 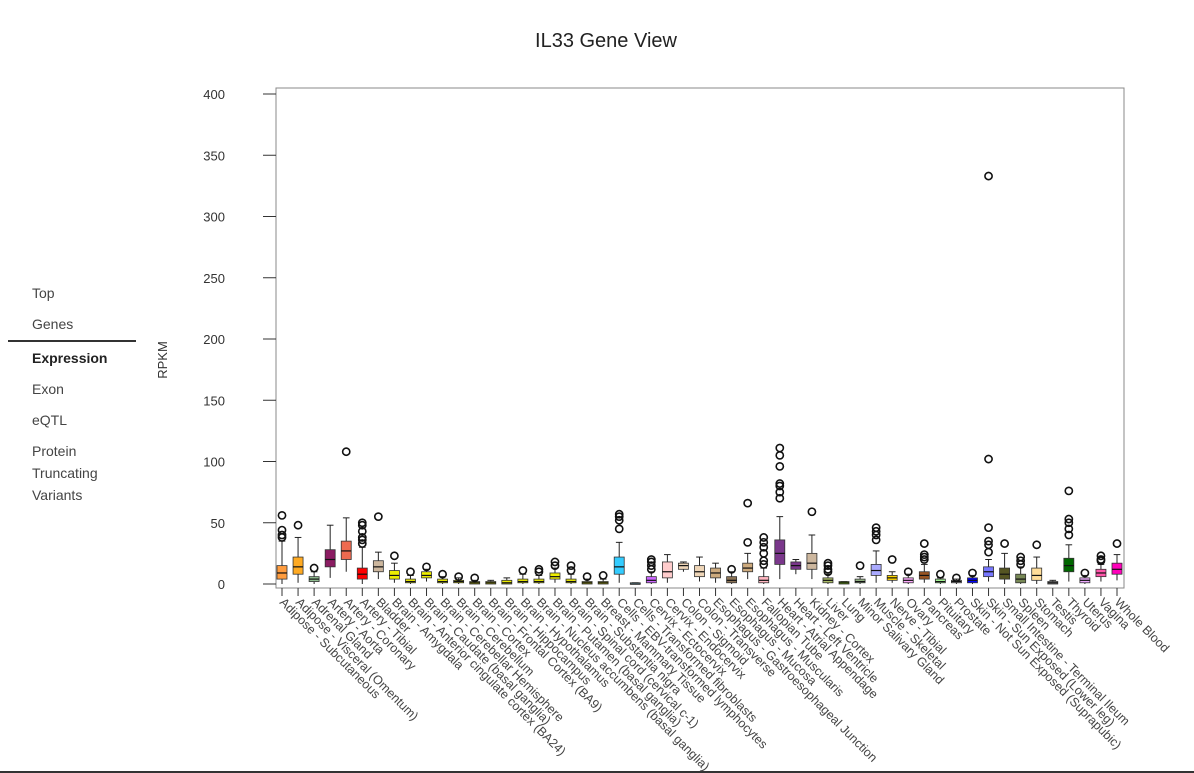 What do you see at coordinates (53, 324) in the screenshot?
I see `nav-item-genes: Genes` at bounding box center [53, 324].